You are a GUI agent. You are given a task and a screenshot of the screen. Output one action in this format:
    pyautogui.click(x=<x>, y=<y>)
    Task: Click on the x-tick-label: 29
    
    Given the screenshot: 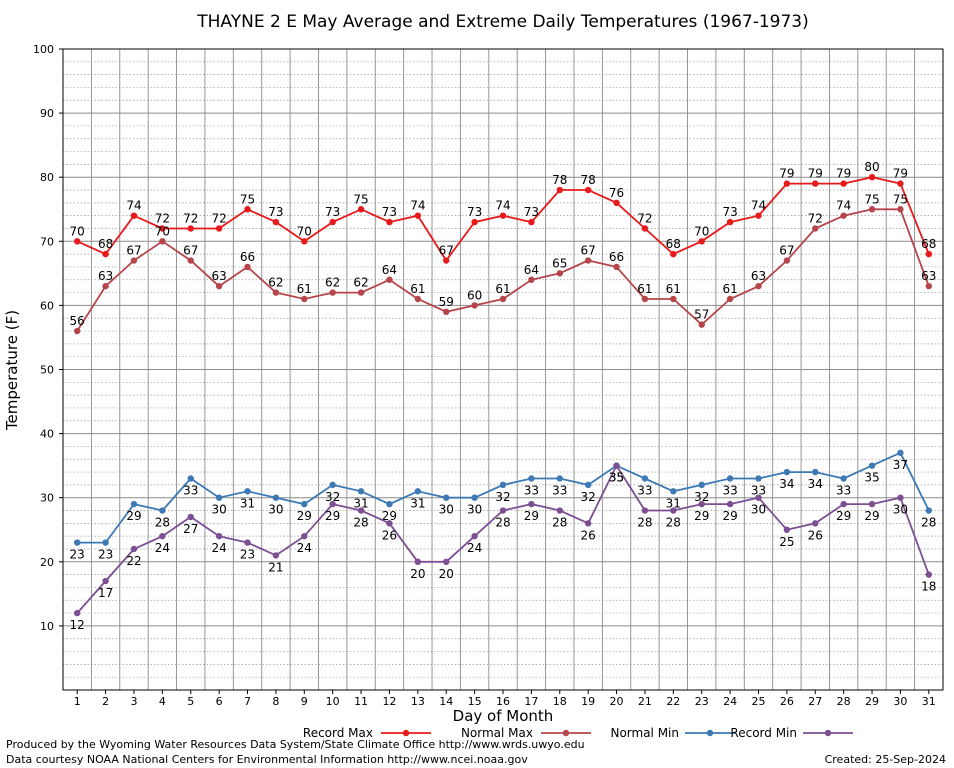 What is the action you would take?
    pyautogui.click(x=872, y=701)
    